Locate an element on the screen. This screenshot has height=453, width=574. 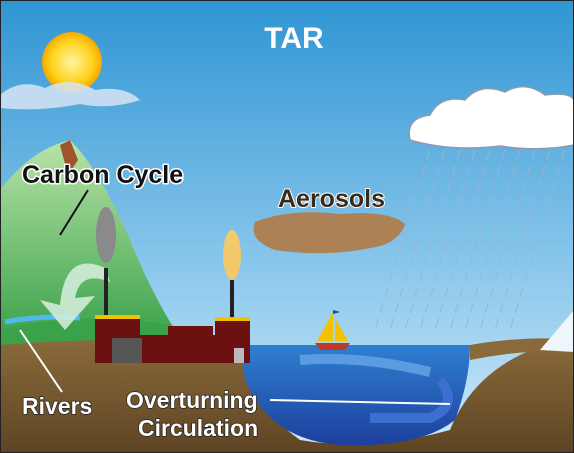
circulation-label: Circulation is located at coordinates (198, 428).